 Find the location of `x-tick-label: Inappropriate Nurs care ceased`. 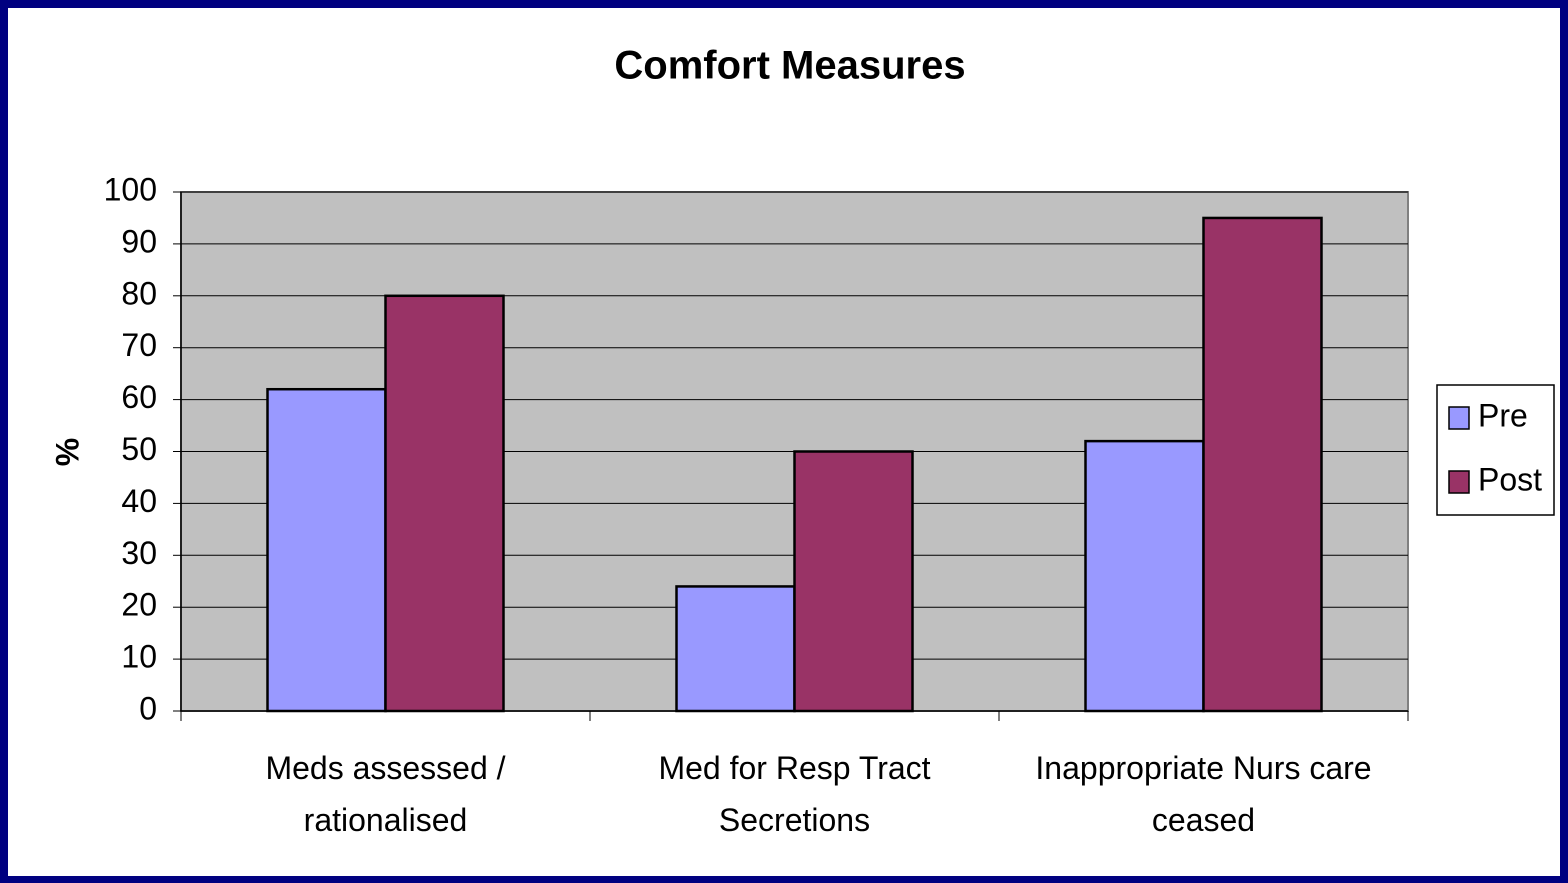

x-tick-label: Inappropriate Nurs care ceased is located at coordinates (1203, 794).